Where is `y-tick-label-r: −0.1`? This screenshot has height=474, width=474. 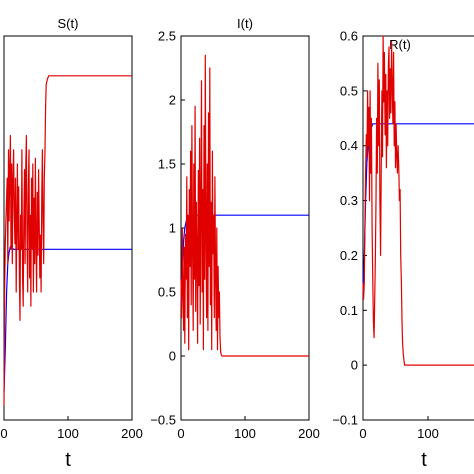
y-tick-label-r: −0.1 is located at coordinates (345, 420).